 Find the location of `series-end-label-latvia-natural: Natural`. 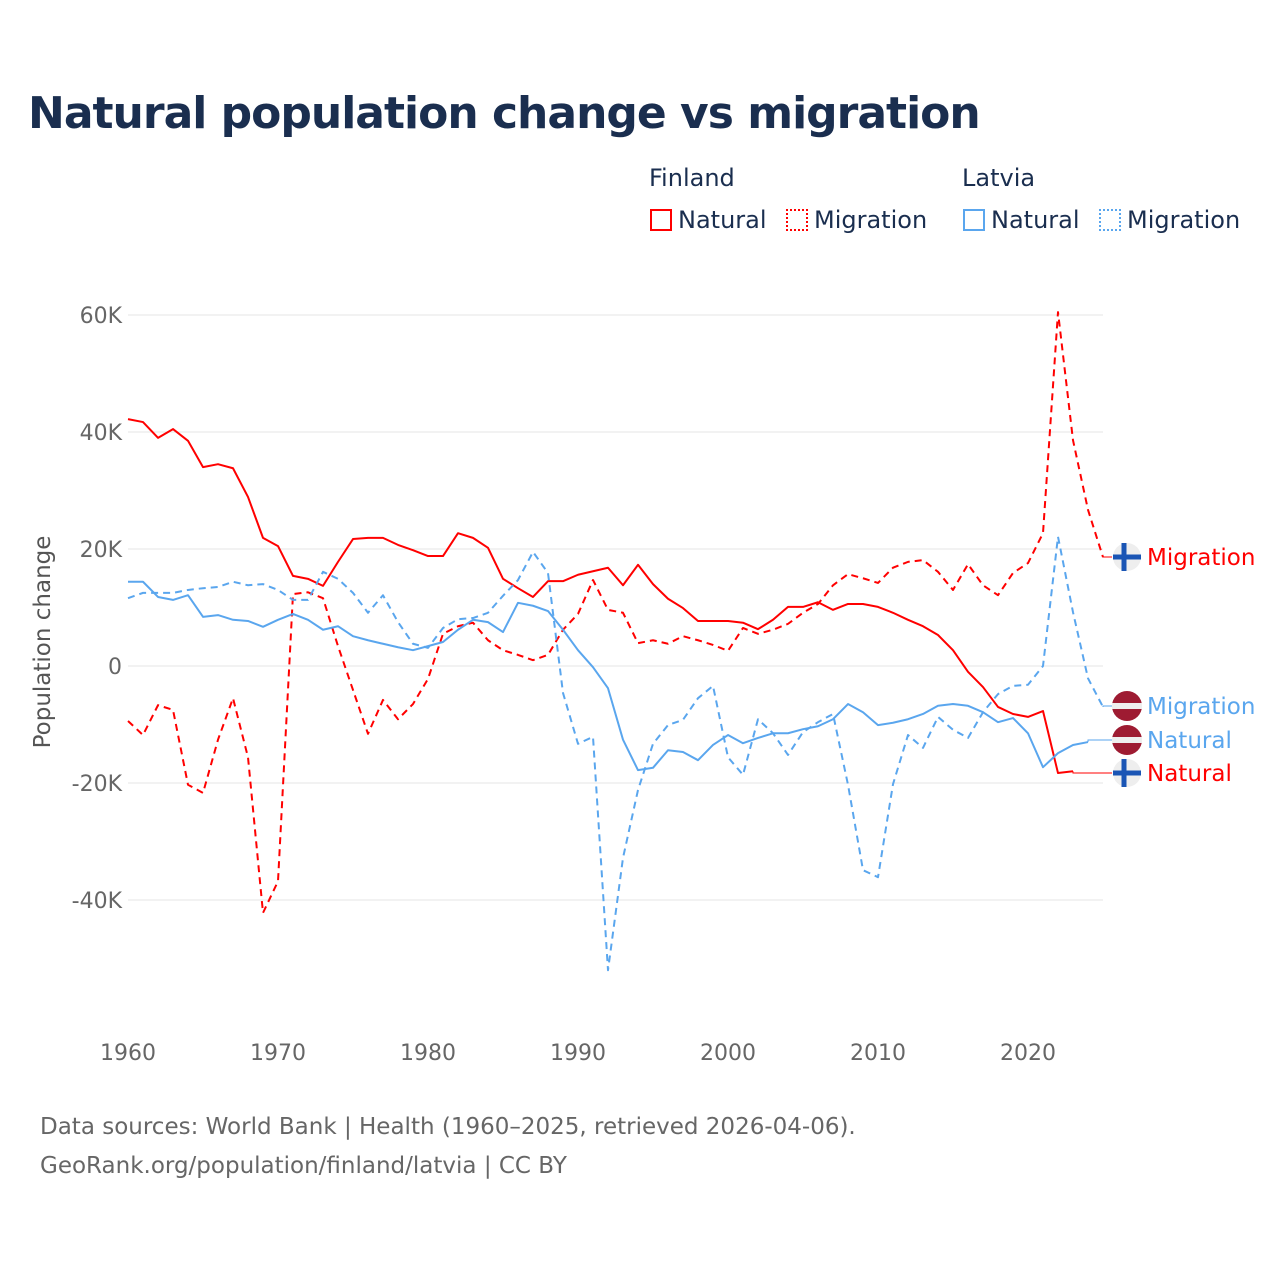

series-end-label-latvia-natural: Natural is located at coordinates (1189, 741).